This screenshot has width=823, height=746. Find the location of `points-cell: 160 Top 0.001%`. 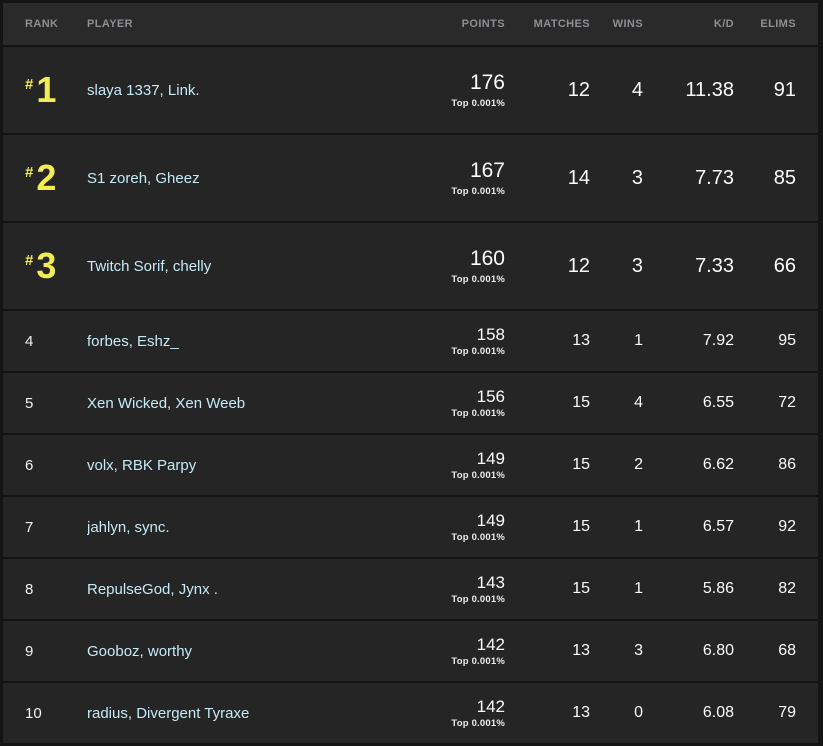

points-cell: 160 Top 0.001% is located at coordinates (440, 265).